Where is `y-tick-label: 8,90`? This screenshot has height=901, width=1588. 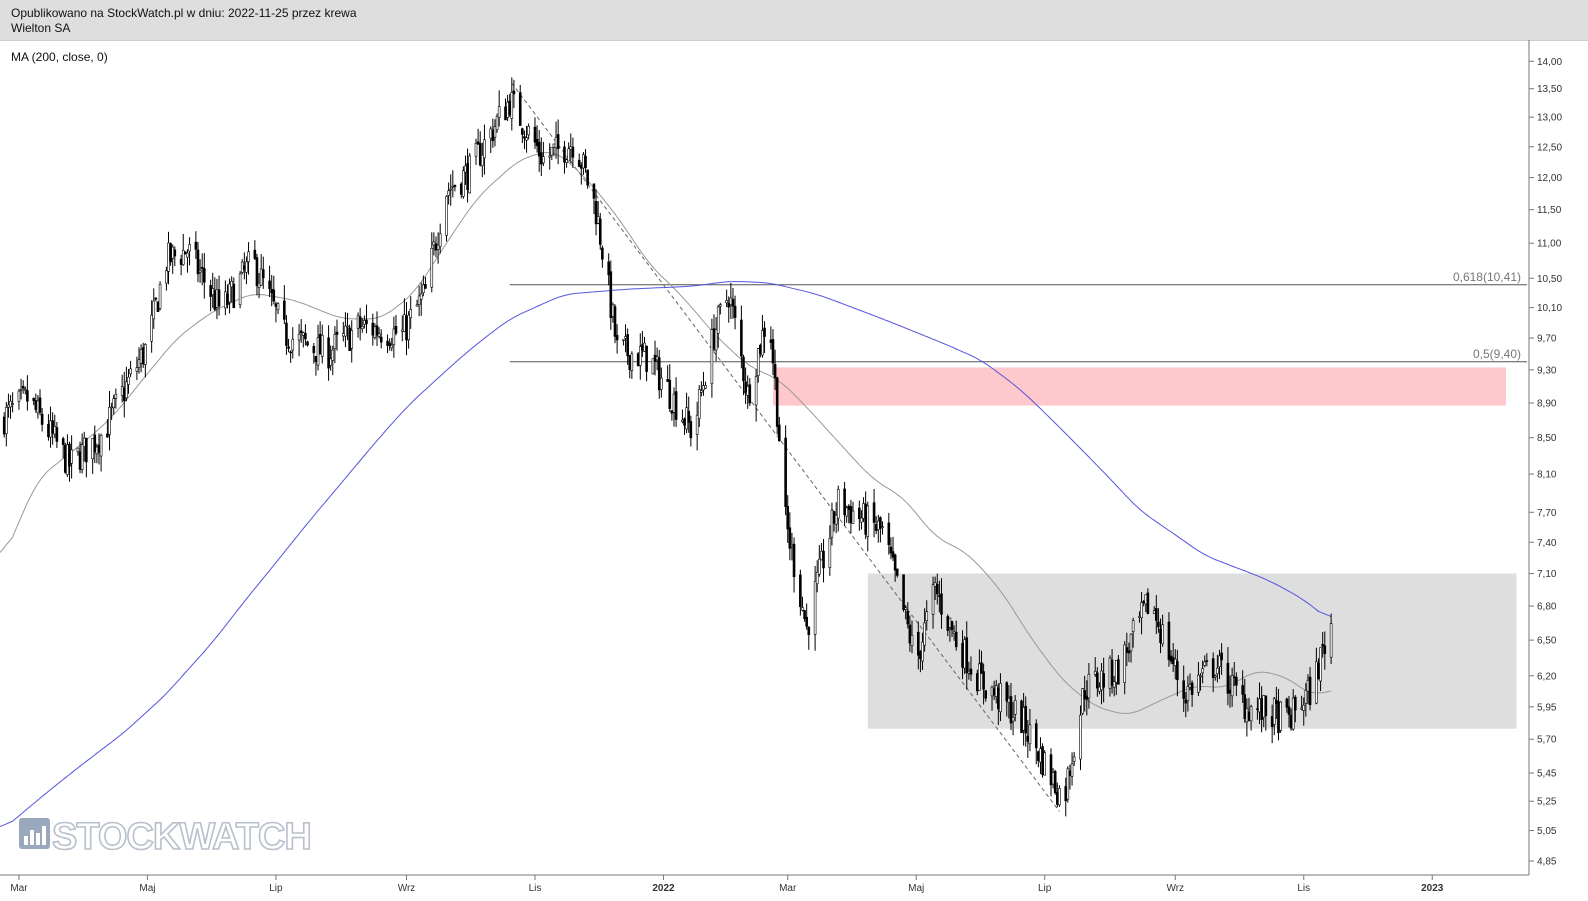
y-tick-label: 8,90 is located at coordinates (1547, 404).